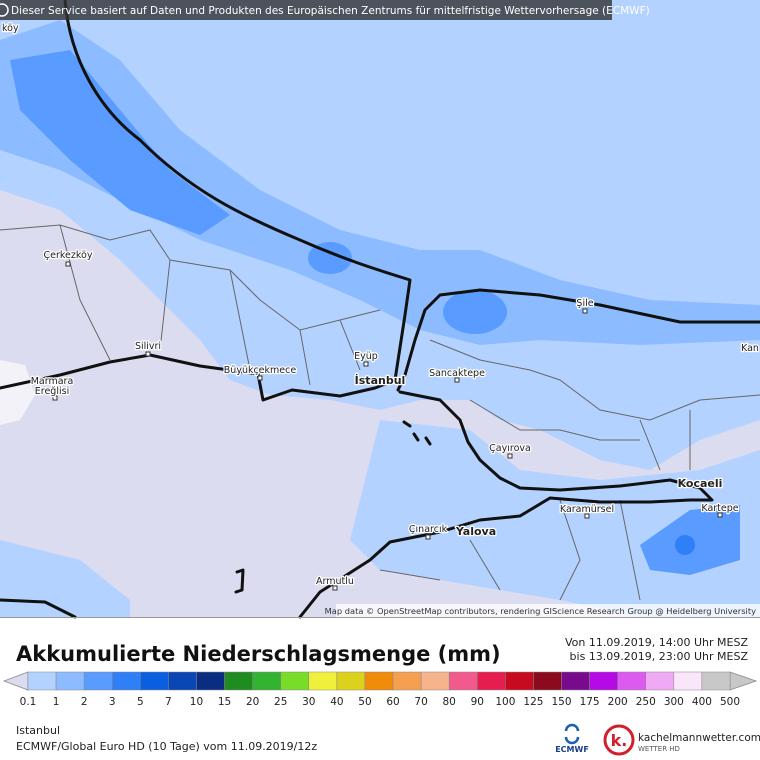  Describe the element at coordinates (510, 448) in the screenshot. I see `place-label: Çayırova` at that location.